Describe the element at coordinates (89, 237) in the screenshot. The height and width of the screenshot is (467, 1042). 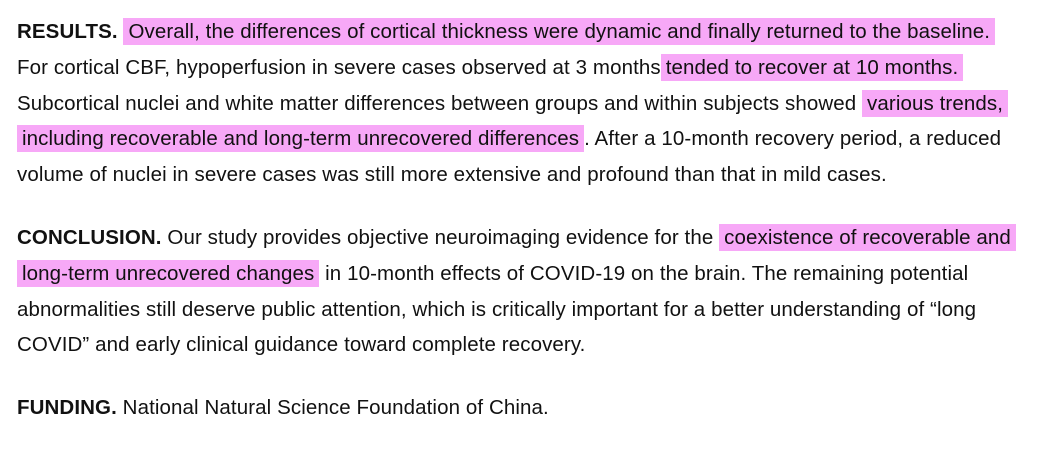
I see `conclusion-label: CONCLUSION.` at that location.